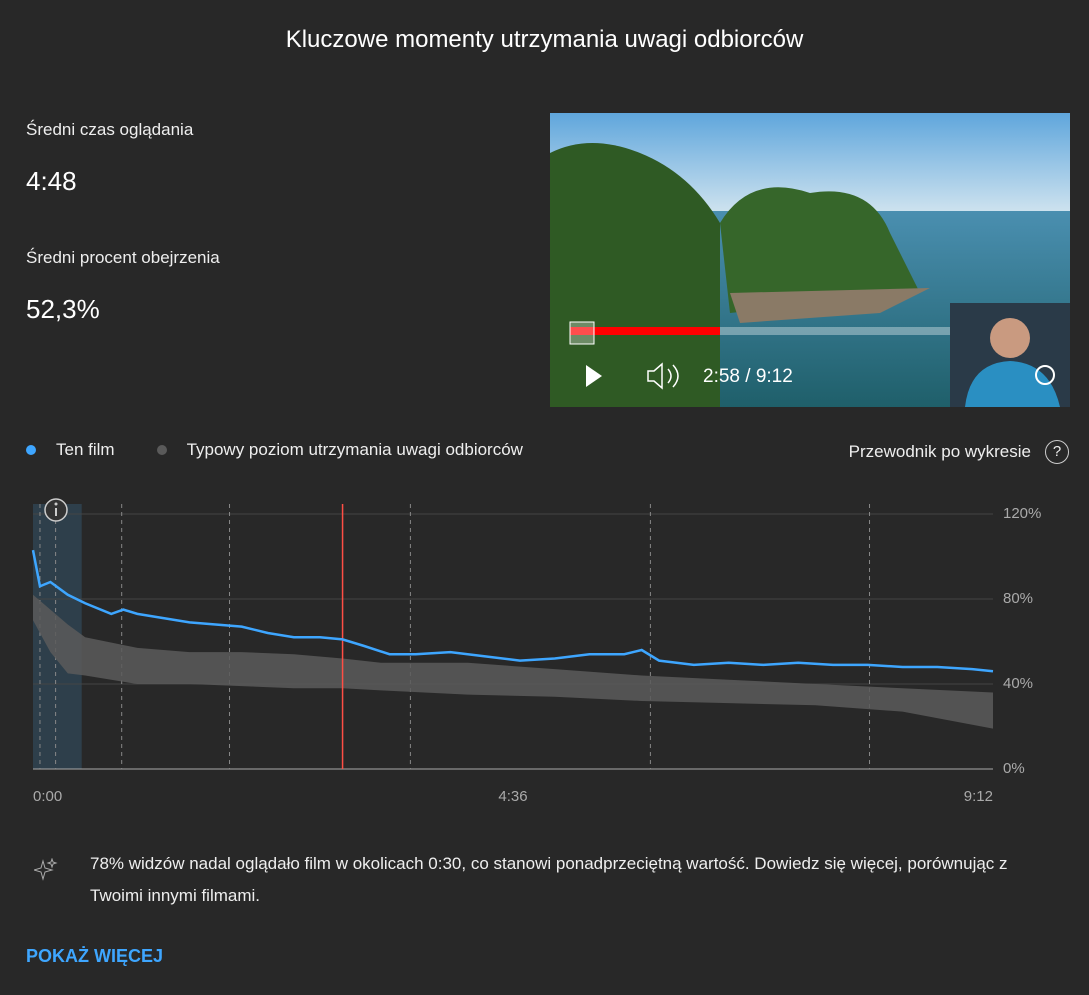 The height and width of the screenshot is (995, 1089). I want to click on chart-guide: Przewodnik po wykresie?, so click(959, 452).